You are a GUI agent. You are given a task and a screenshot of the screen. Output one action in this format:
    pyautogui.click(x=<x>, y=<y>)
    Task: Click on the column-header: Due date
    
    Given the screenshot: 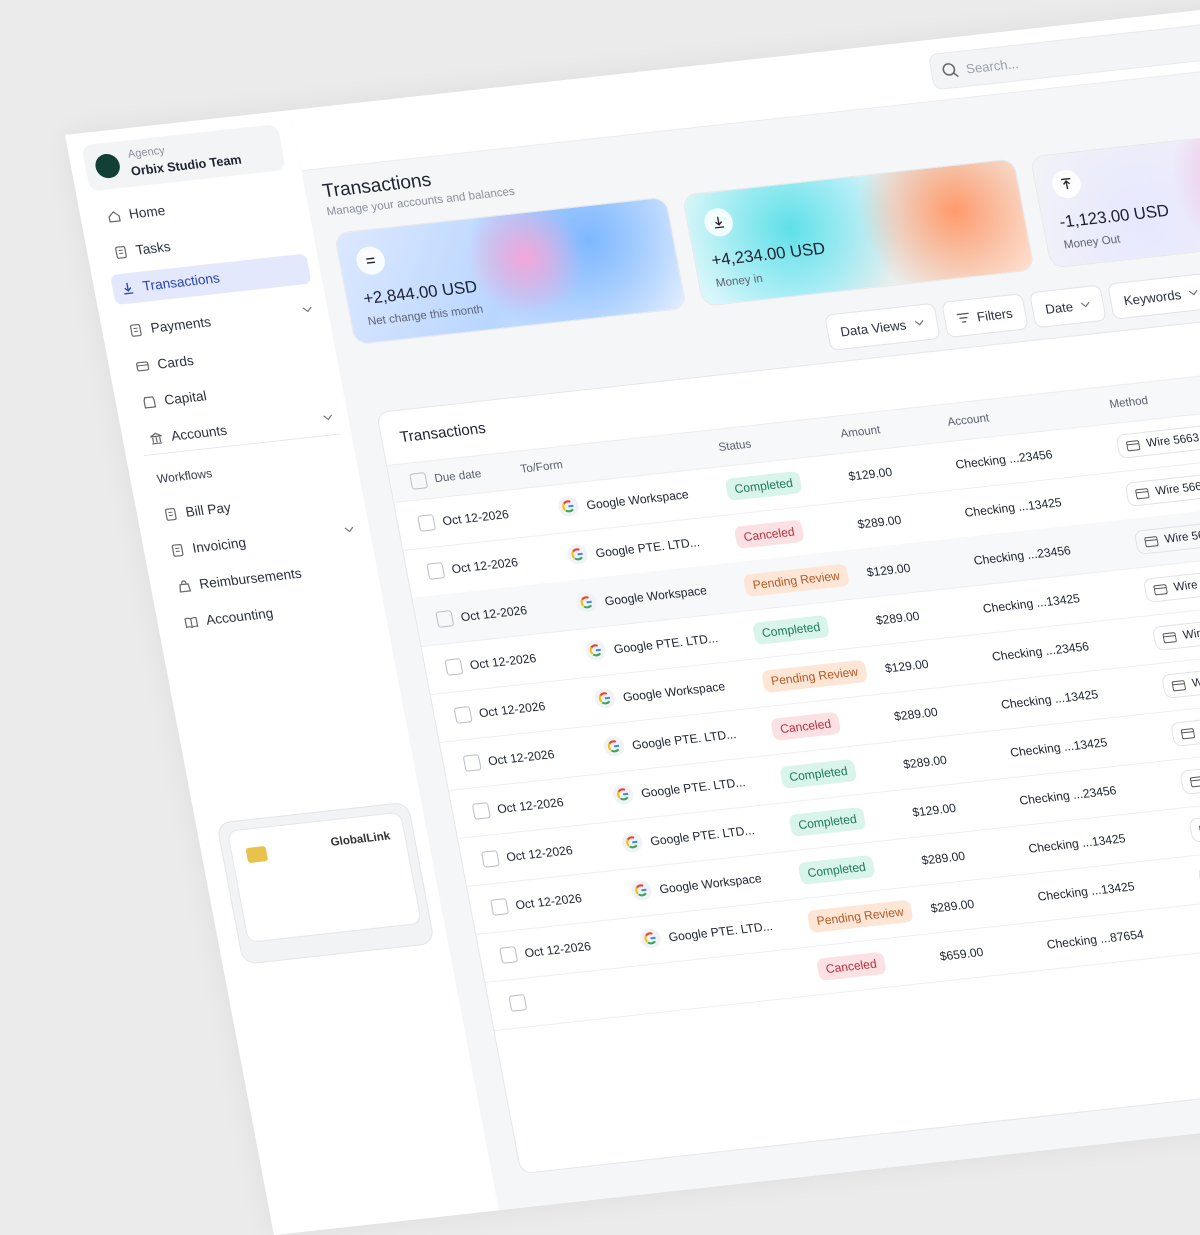 What is the action you would take?
    pyautogui.click(x=457, y=476)
    